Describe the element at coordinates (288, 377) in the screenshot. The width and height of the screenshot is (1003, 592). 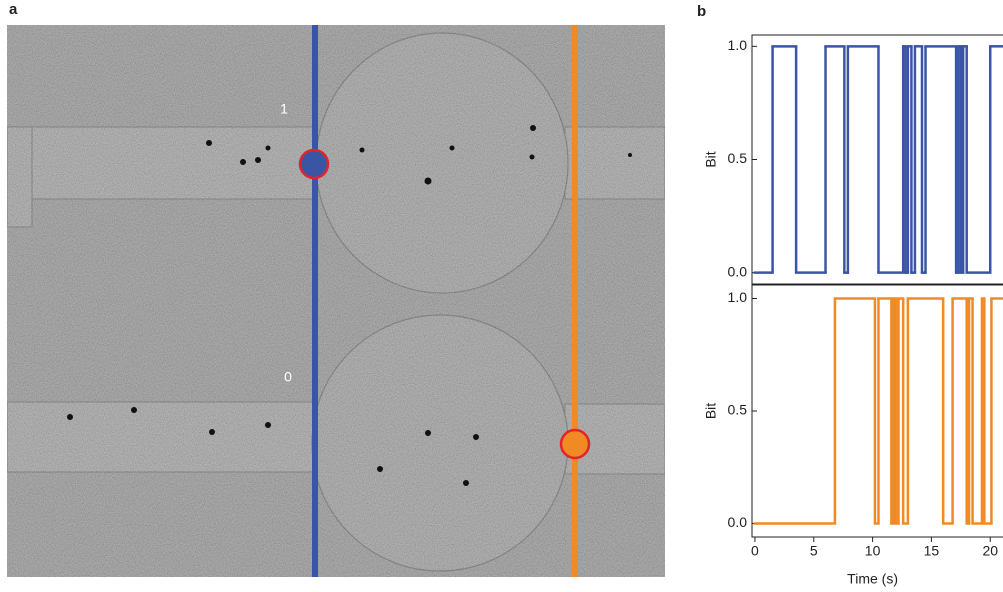
I see `state-label: 0` at that location.